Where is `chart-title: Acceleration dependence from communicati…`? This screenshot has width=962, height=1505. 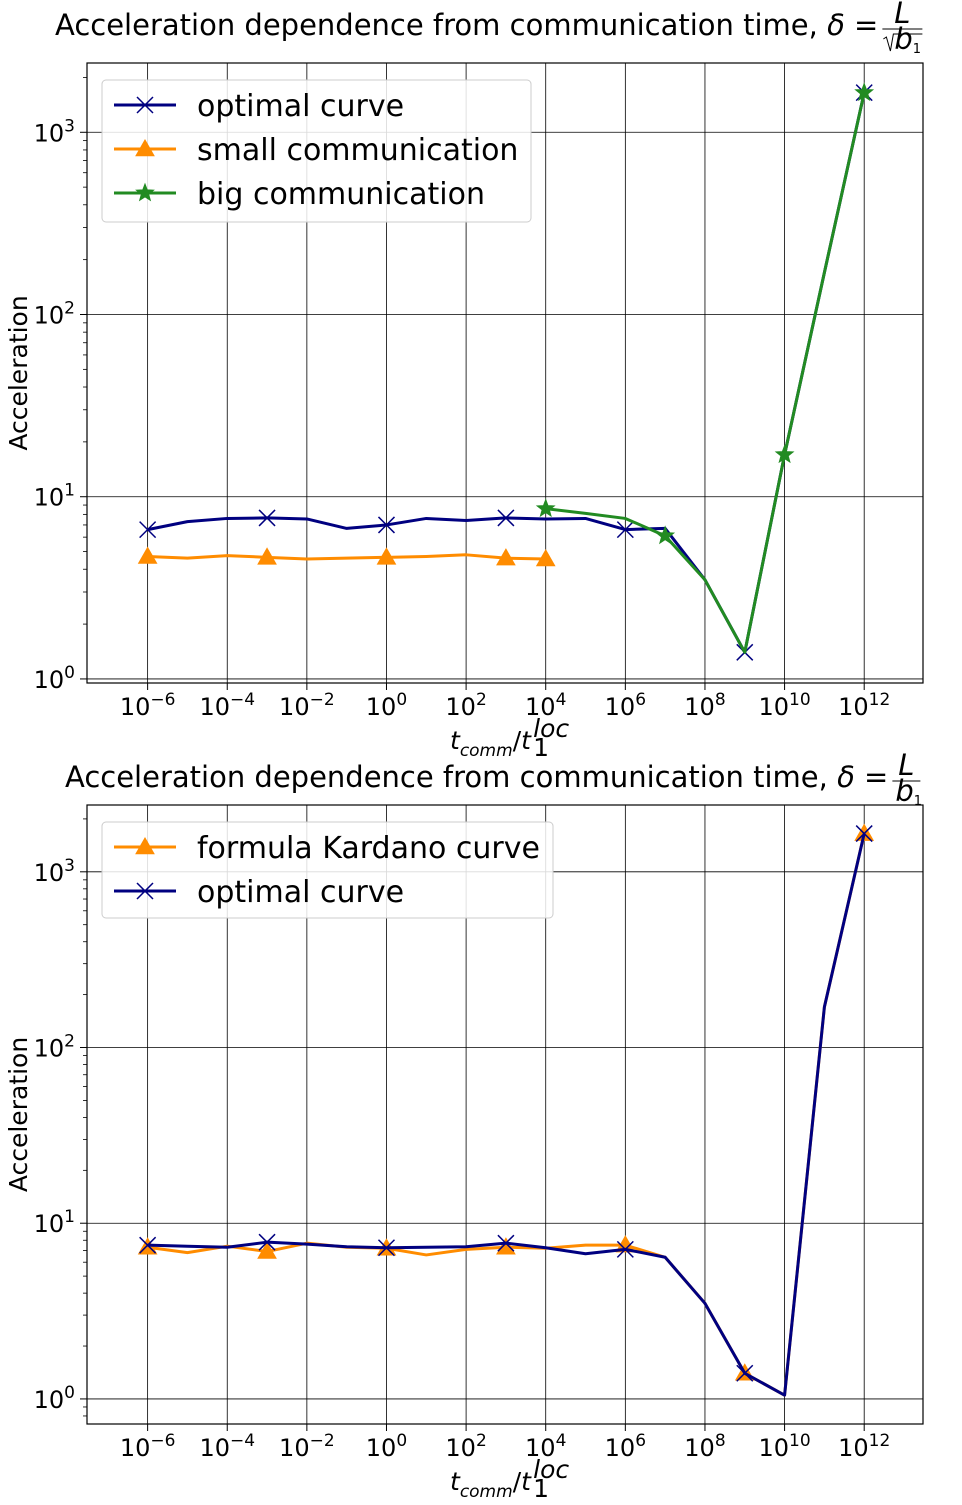 chart-title: Acceleration dependence from communicati… is located at coordinates (466, 25).